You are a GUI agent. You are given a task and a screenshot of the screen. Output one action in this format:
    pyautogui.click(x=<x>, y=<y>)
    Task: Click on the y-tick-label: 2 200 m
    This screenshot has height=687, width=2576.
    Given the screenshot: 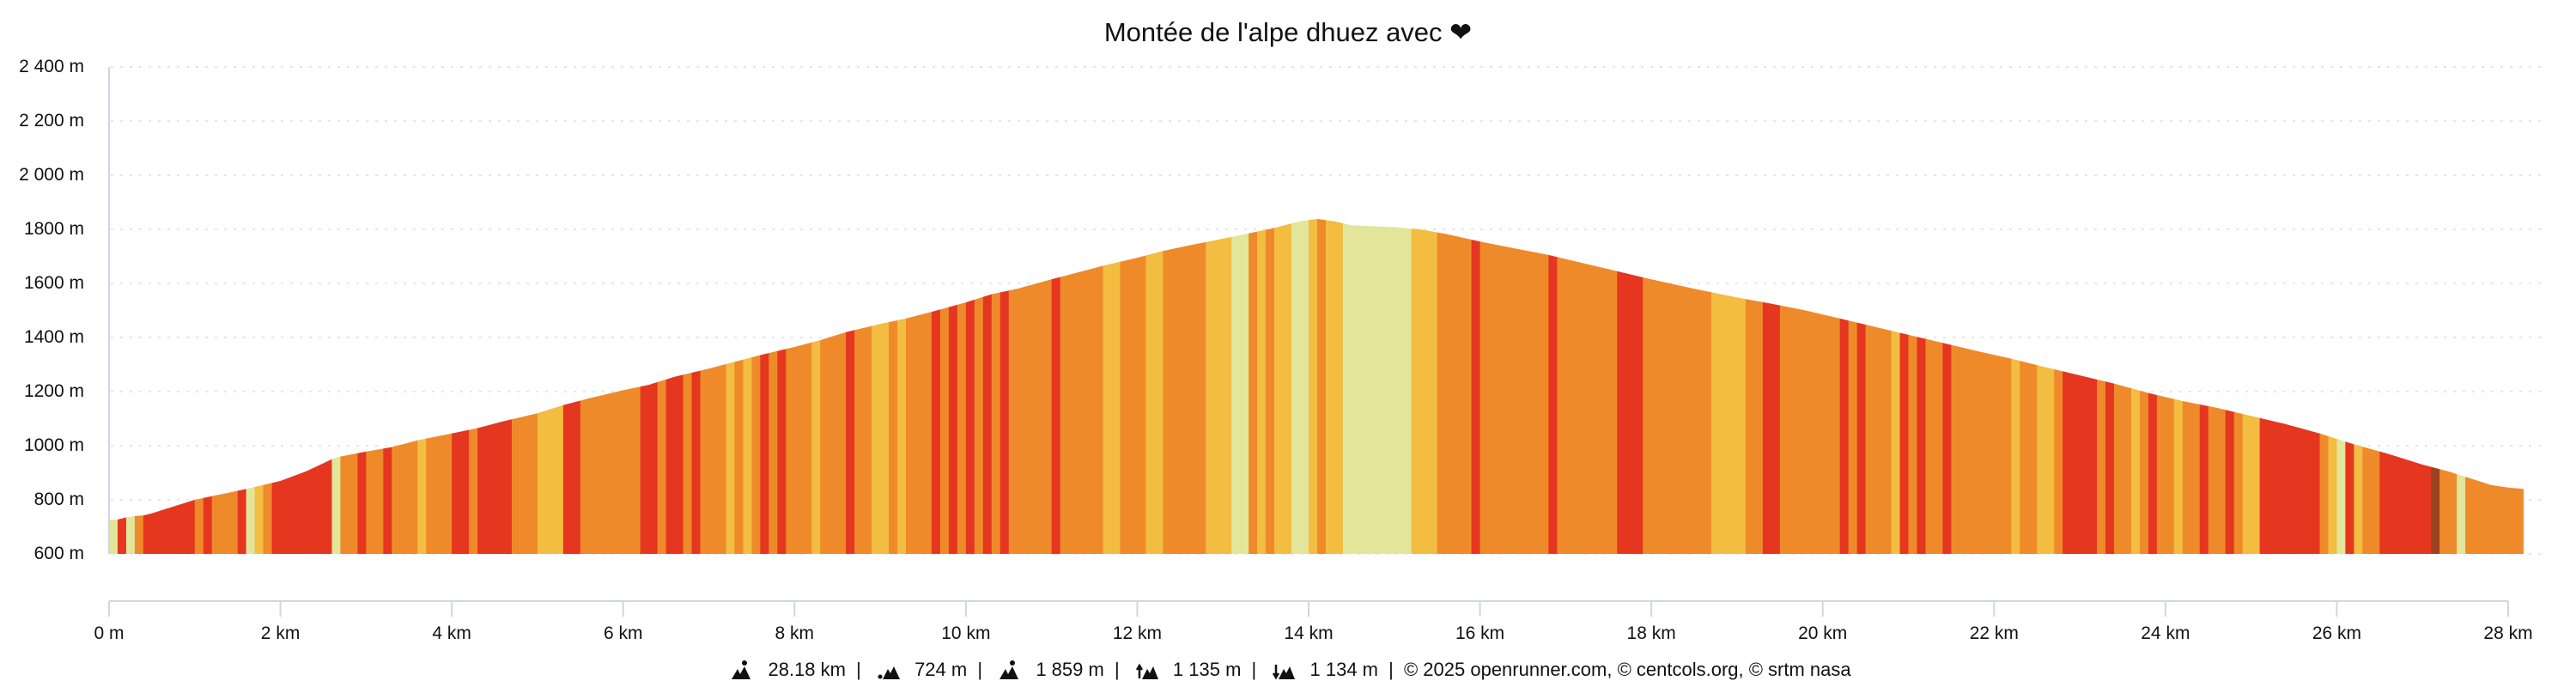 What is the action you would take?
    pyautogui.click(x=52, y=121)
    